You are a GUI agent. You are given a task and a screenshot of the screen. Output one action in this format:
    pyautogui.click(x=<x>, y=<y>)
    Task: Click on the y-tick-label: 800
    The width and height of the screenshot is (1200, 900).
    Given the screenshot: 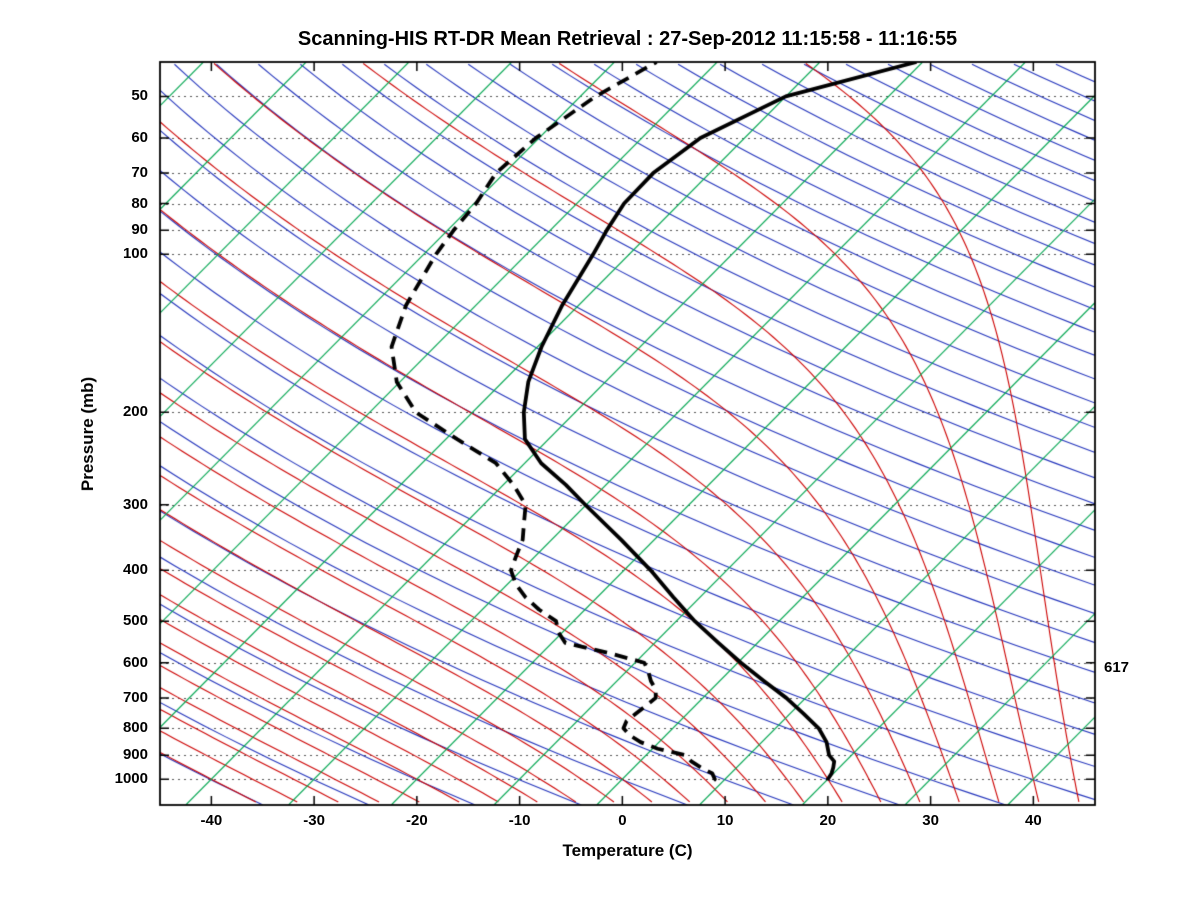 What is the action you would take?
    pyautogui.click(x=135, y=728)
    